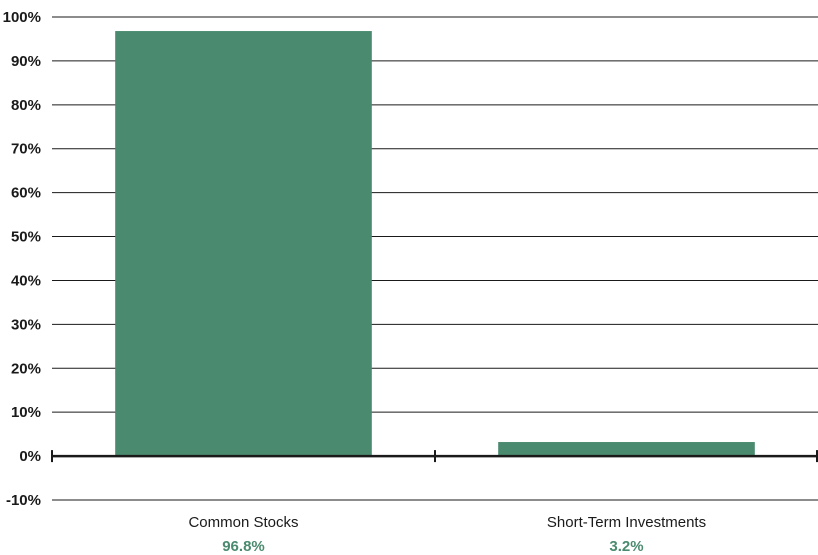  What do you see at coordinates (26, 193) in the screenshot?
I see `y-tick-label: 60%` at bounding box center [26, 193].